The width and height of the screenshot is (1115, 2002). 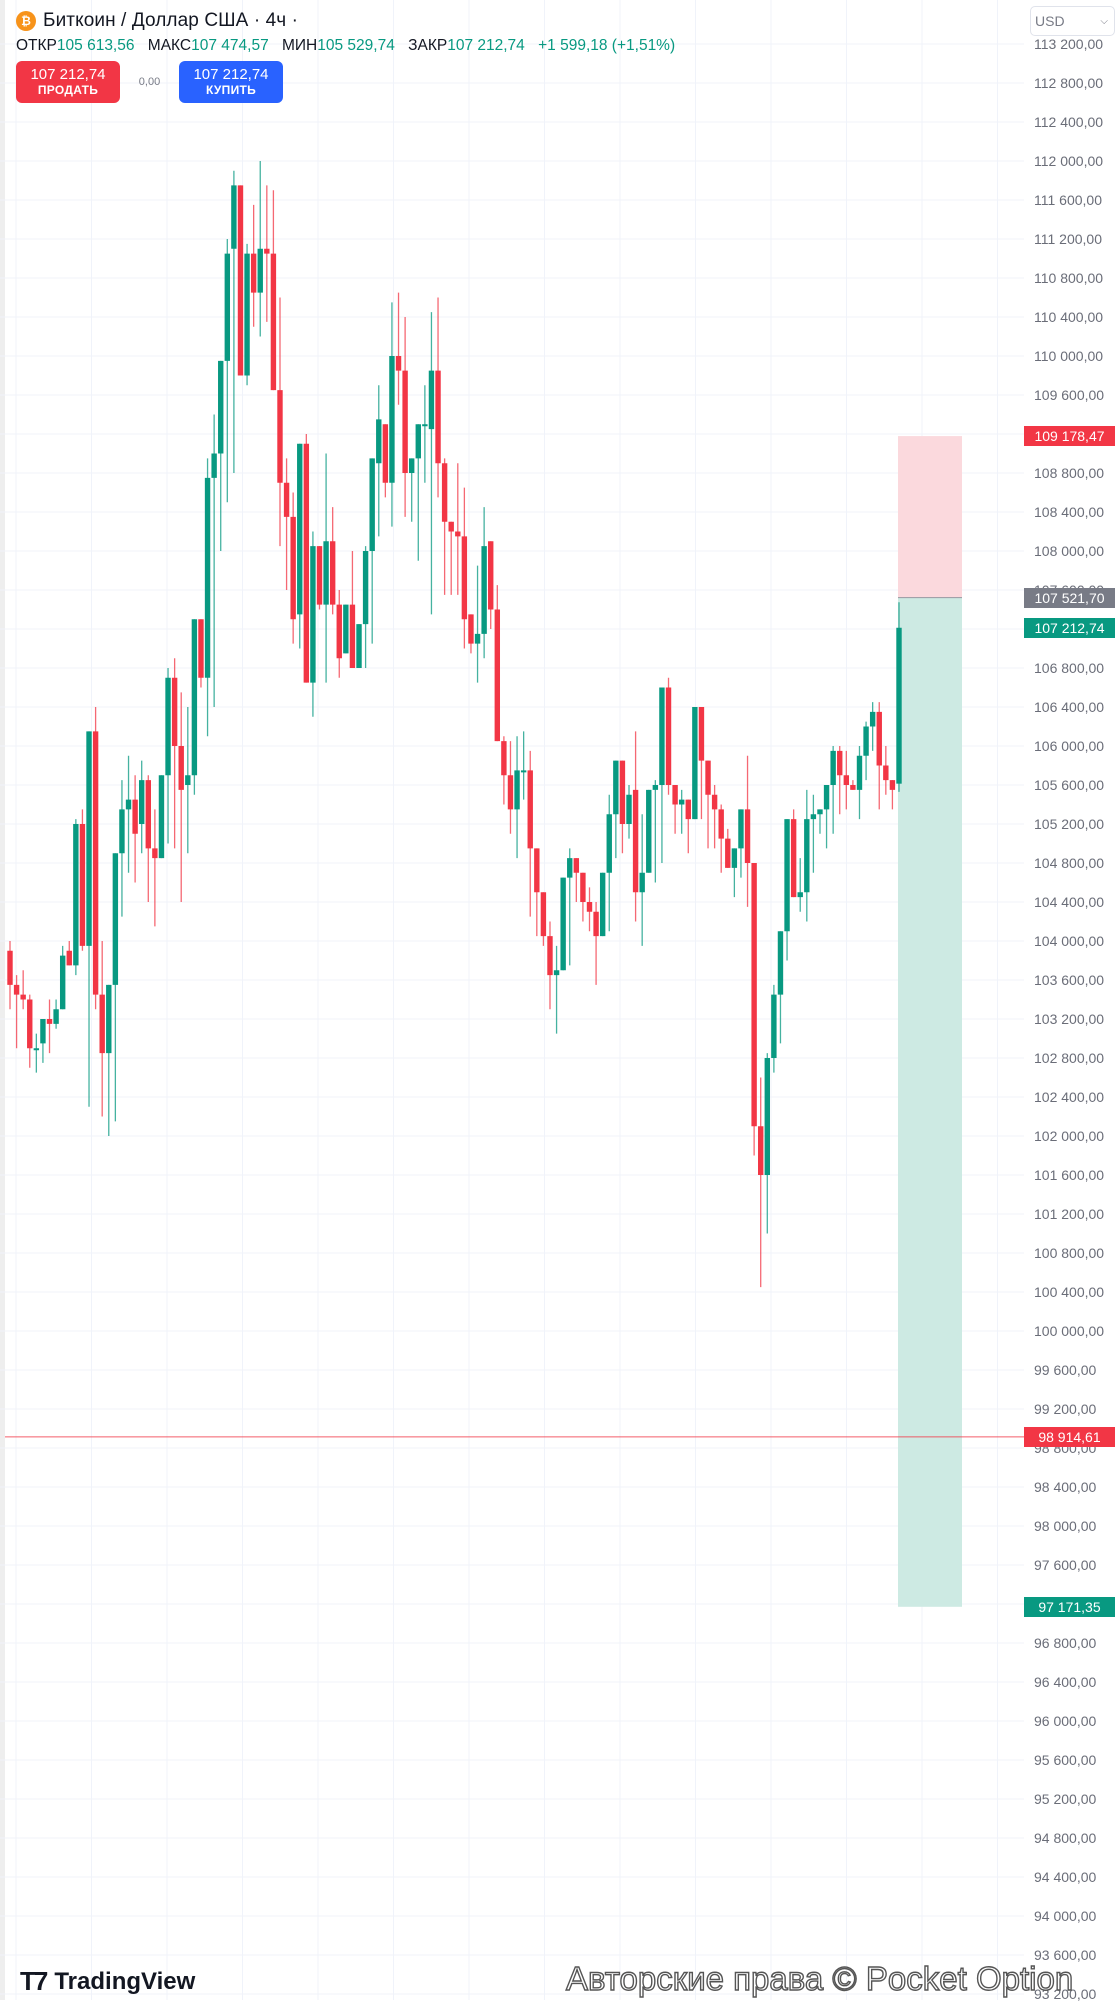 I want to click on price-axis-label: 110 800,00, so click(x=1069, y=278).